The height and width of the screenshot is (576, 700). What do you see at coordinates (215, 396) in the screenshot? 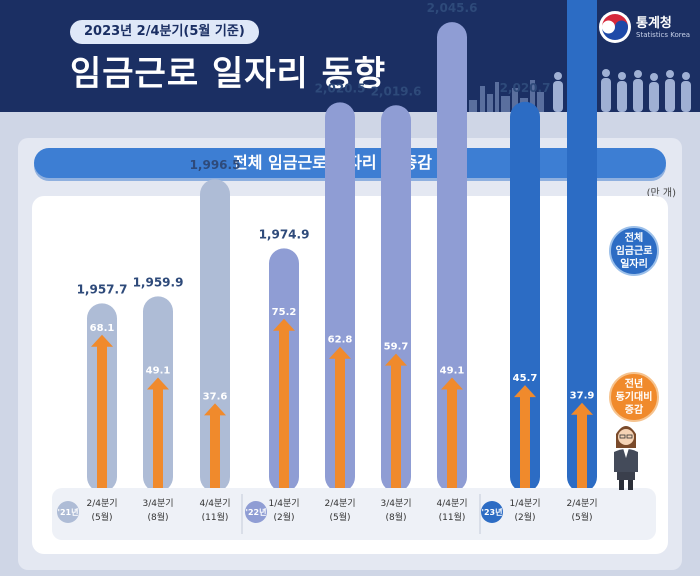
I see `change-value-label: 37.6` at bounding box center [215, 396].